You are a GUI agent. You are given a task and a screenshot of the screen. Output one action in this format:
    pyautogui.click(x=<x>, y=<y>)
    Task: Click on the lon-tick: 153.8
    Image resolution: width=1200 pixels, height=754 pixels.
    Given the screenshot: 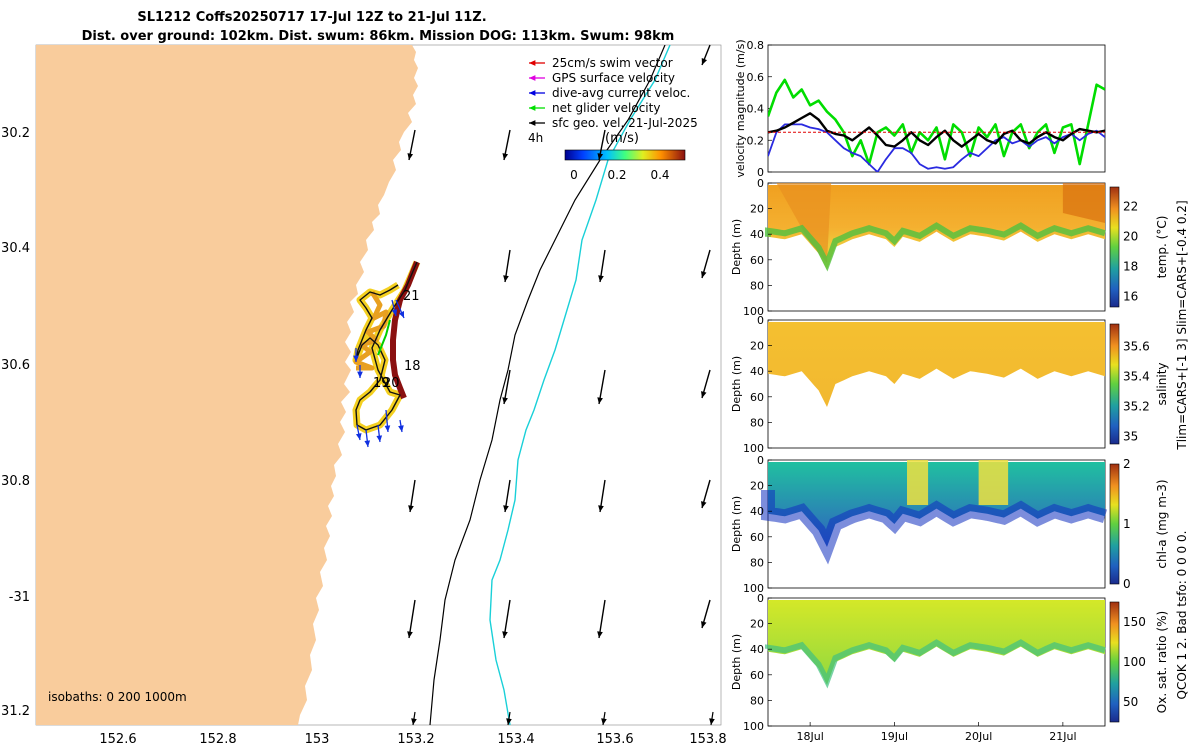 What is the action you would take?
    pyautogui.click(x=707, y=739)
    